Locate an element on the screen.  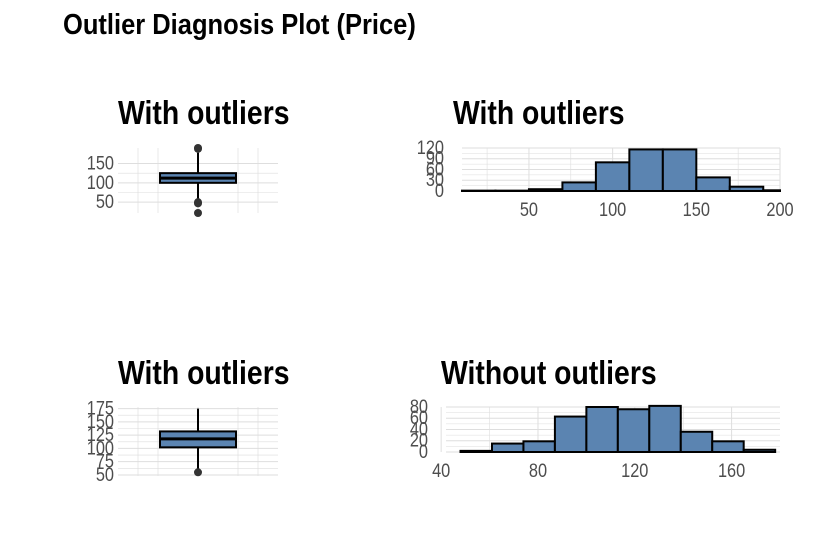
x-tick-label: 80 is located at coordinates (538, 470).